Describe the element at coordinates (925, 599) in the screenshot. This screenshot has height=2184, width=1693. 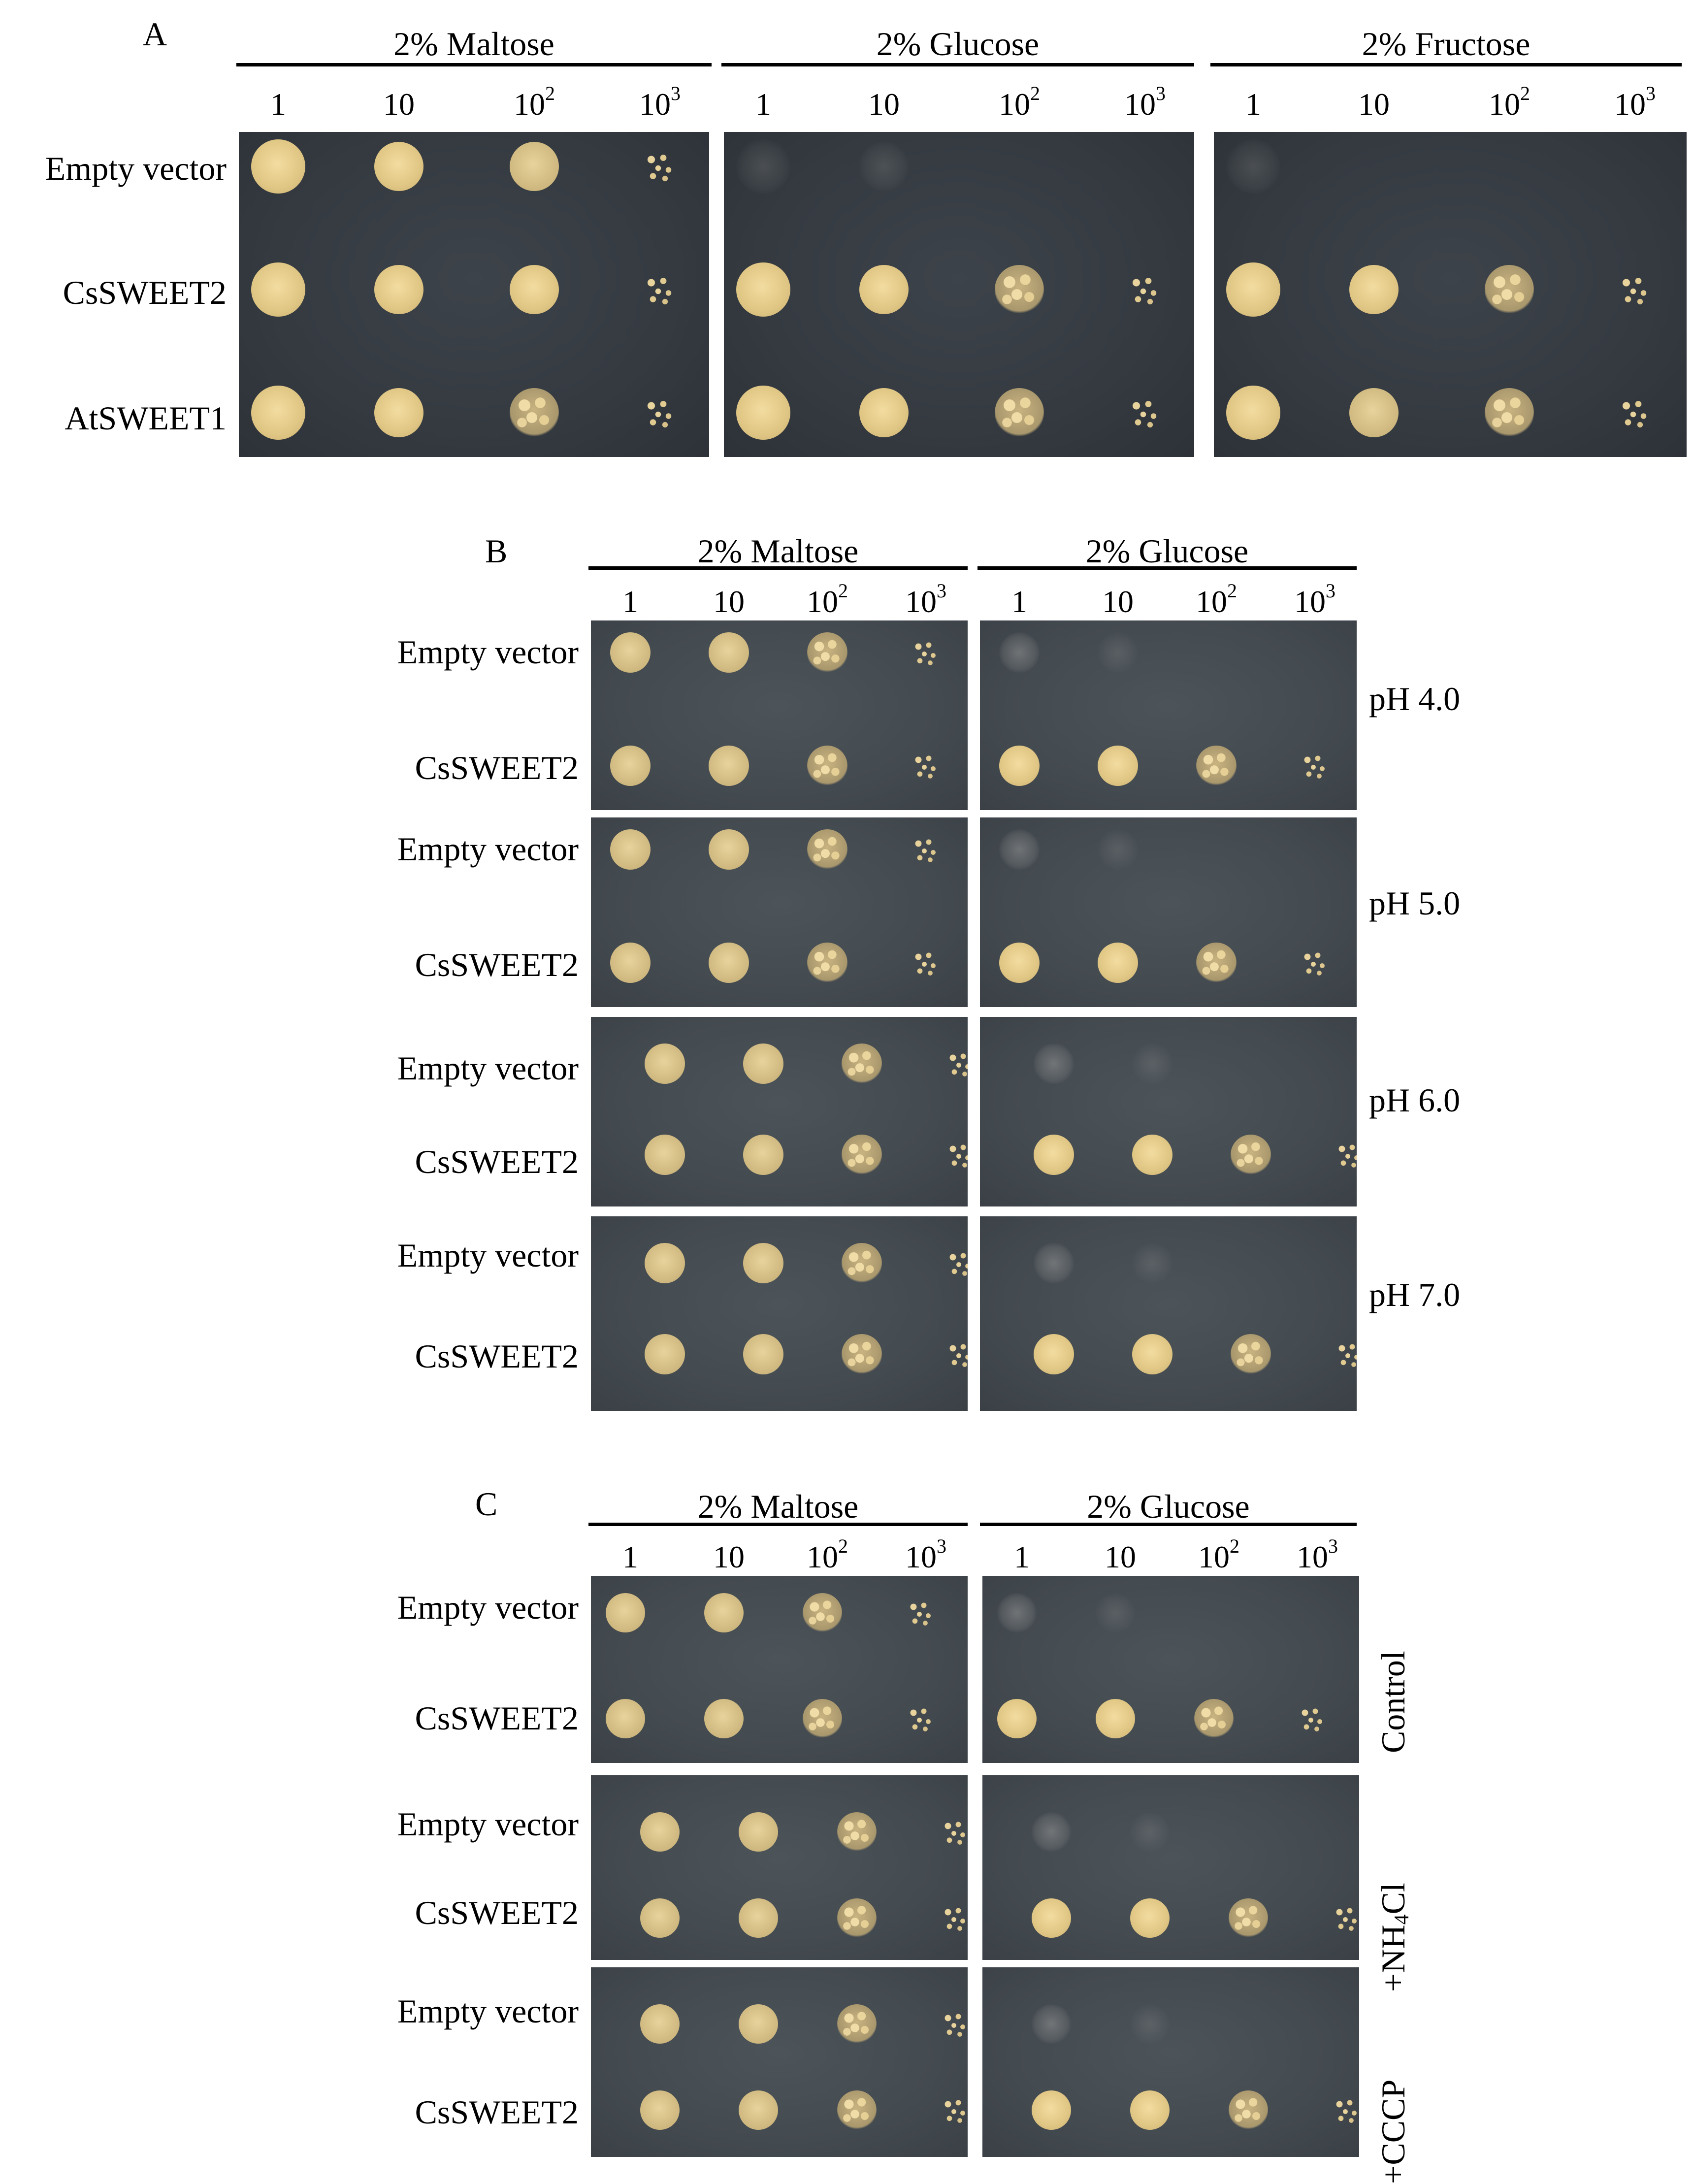
I see `panel-b-dilution-label: 103` at that location.